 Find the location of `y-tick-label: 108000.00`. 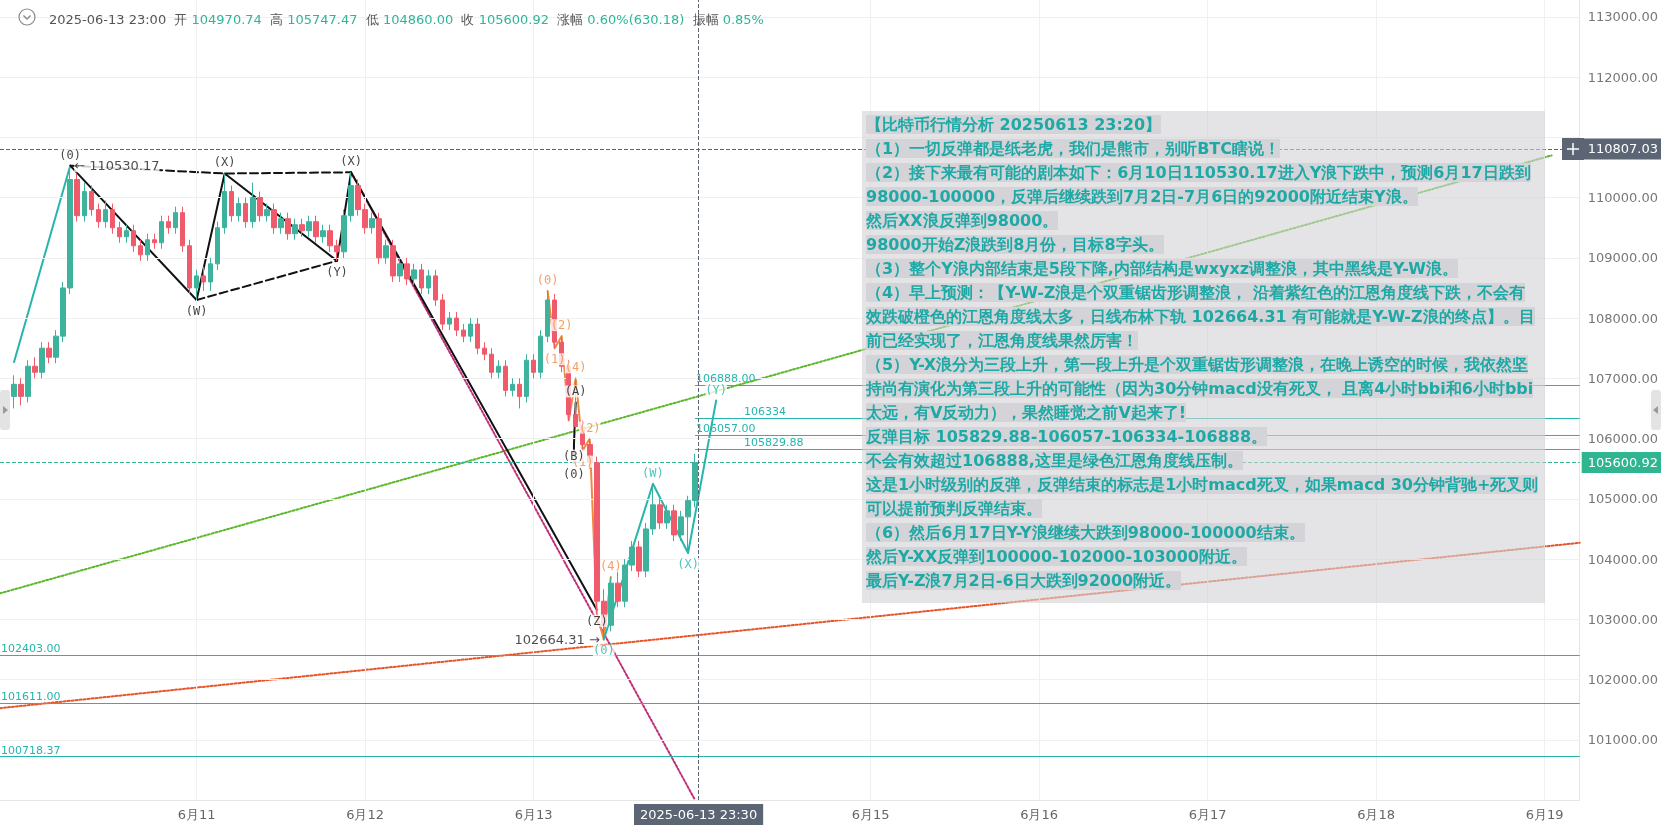

y-tick-label: 108000.00 is located at coordinates (1623, 318).